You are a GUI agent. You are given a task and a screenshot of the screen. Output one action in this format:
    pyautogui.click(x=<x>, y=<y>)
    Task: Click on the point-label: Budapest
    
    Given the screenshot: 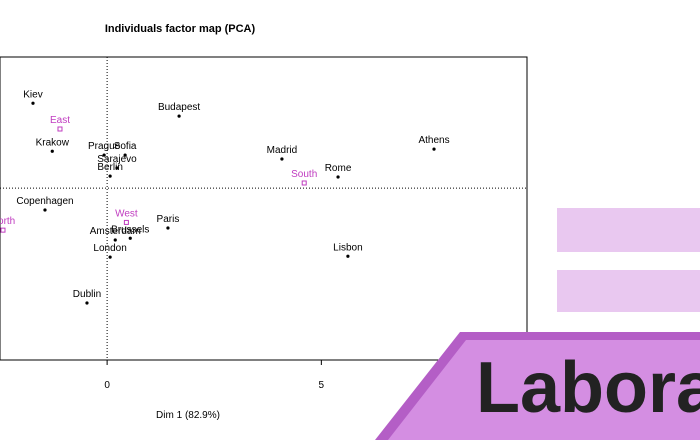 What is the action you would take?
    pyautogui.click(x=179, y=107)
    